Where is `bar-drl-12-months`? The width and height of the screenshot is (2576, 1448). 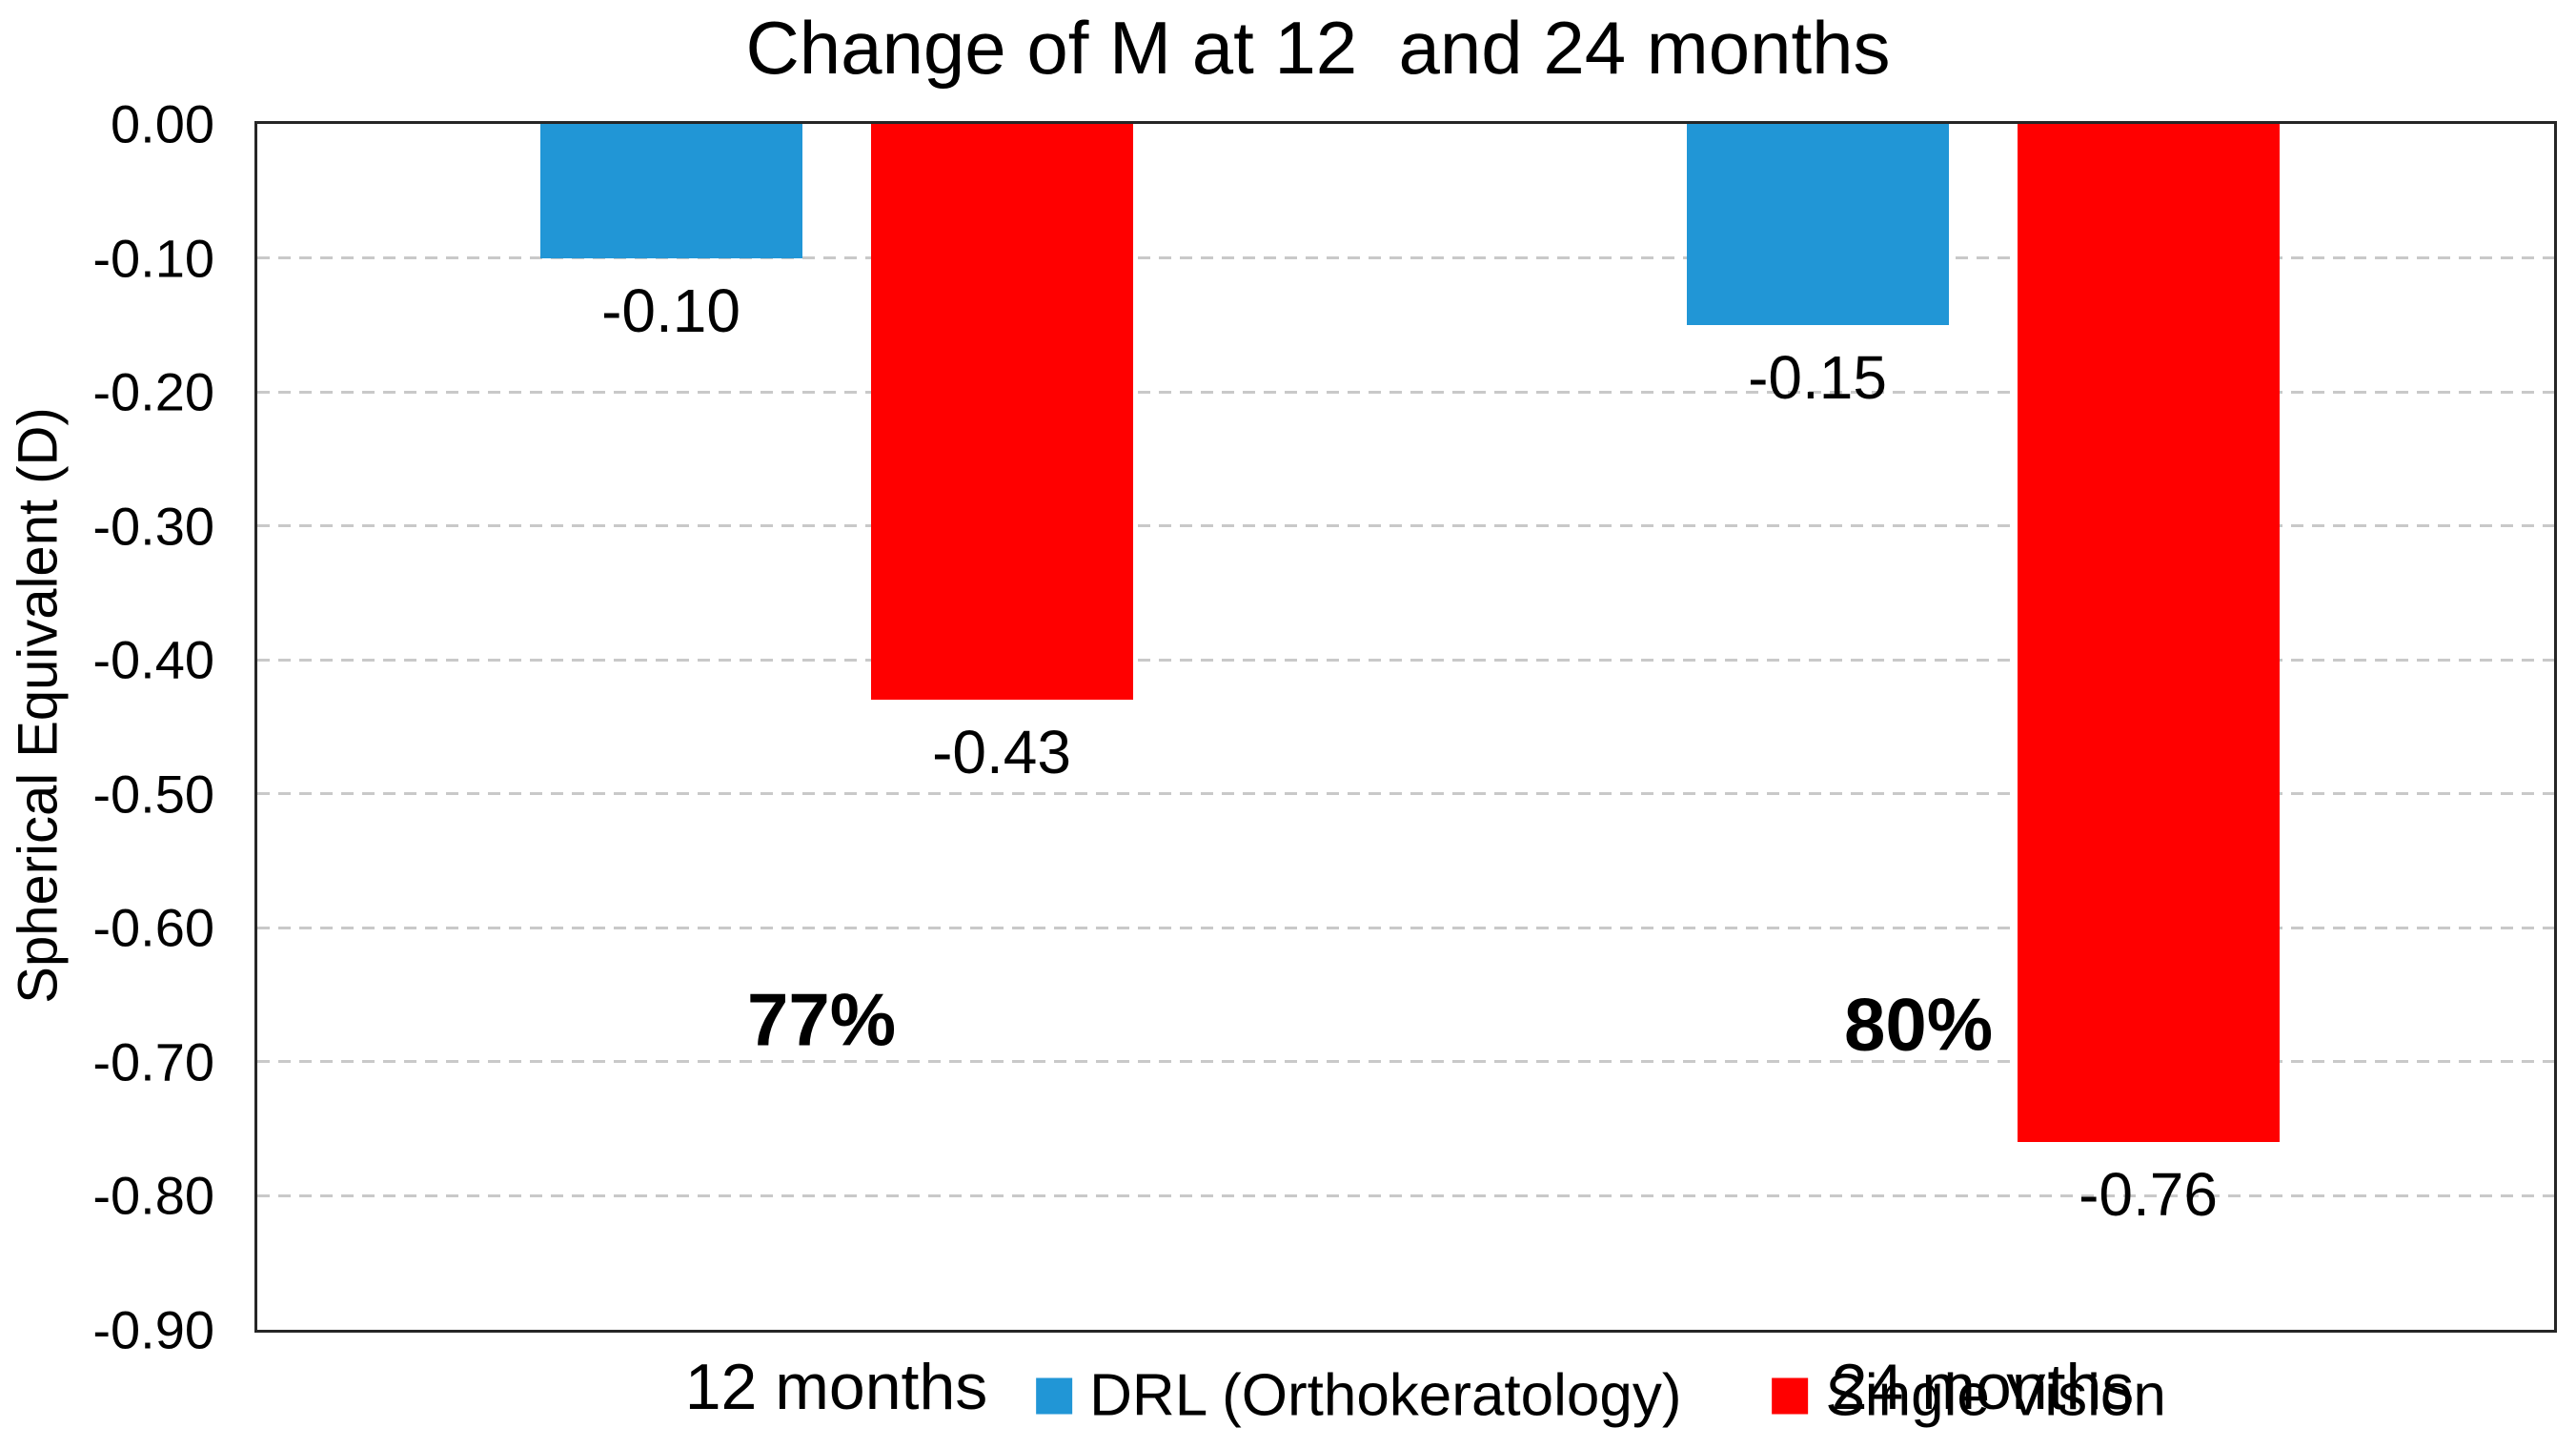 bar-drl-12-months is located at coordinates (670, 191).